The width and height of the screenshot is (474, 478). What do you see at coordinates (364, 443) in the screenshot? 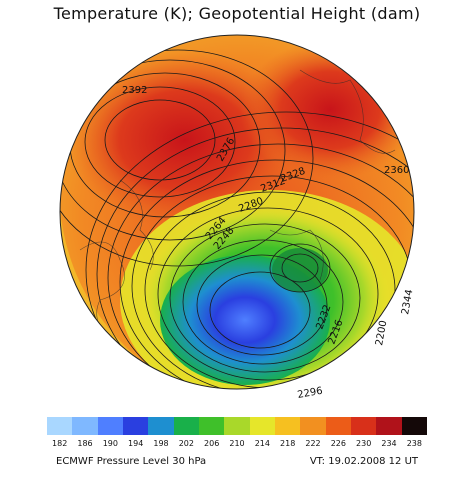
I see `colorbar-tick-label: 230` at bounding box center [364, 443].